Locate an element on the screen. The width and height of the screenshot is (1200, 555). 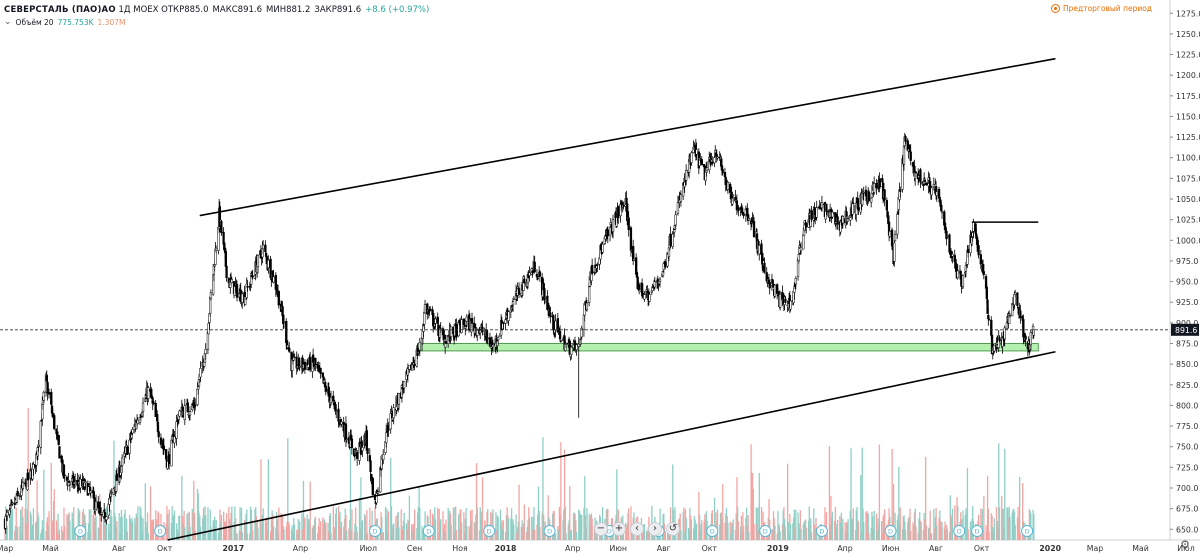
gear-icon: ⚙ is located at coordinates (1185, 544).